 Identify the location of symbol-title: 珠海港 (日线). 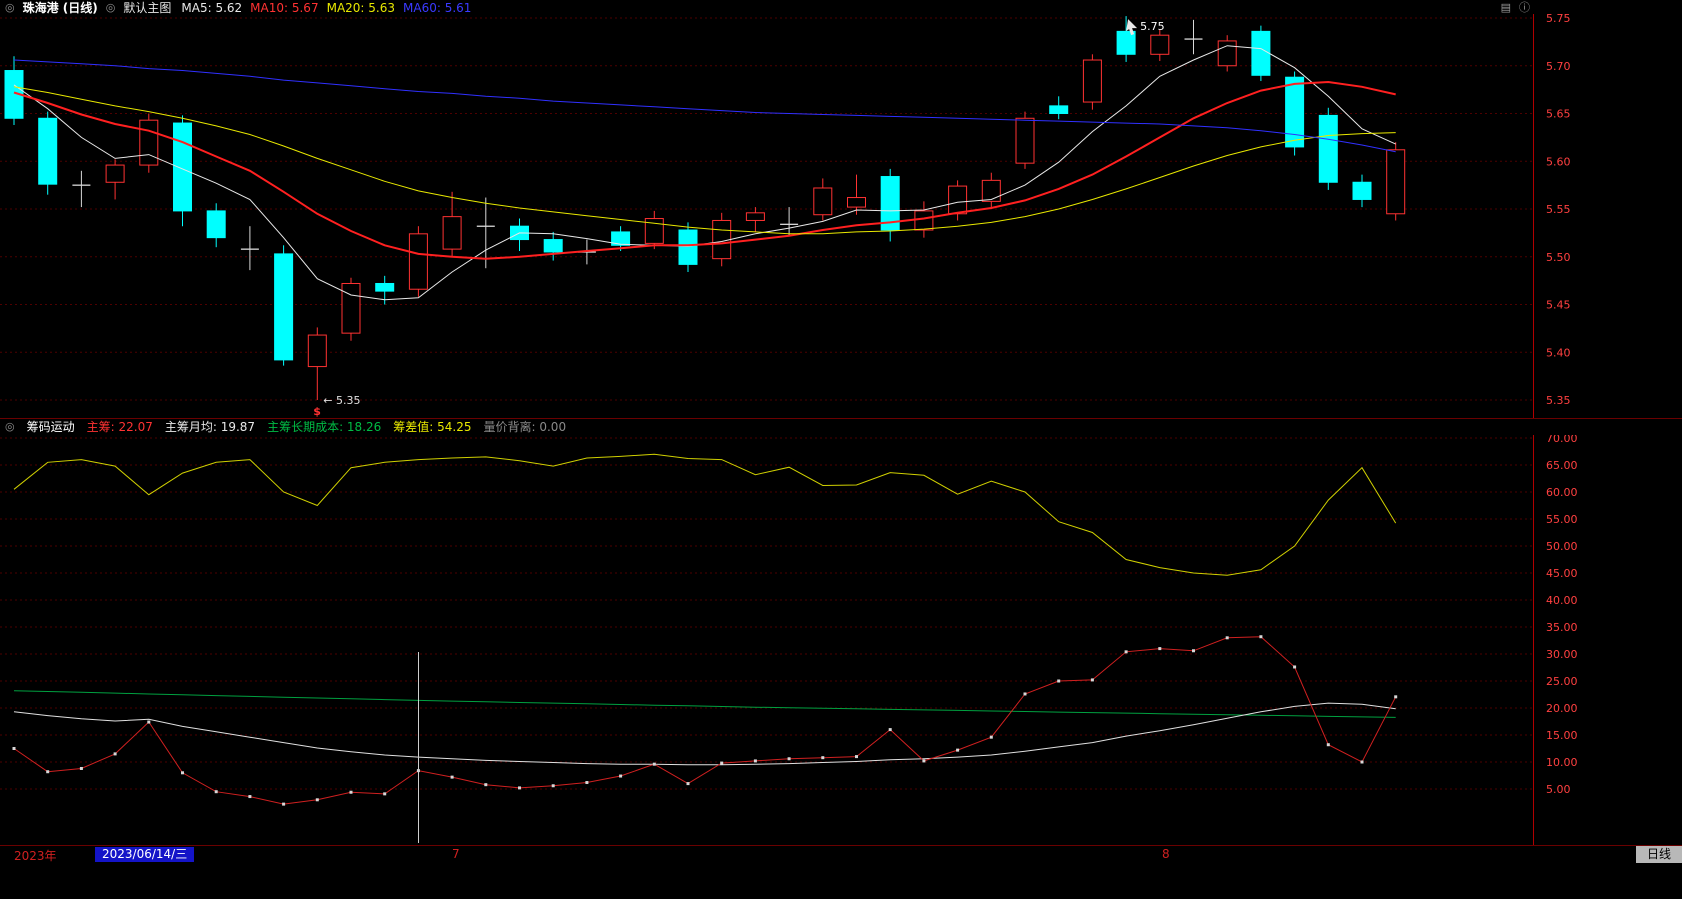
(60, 8).